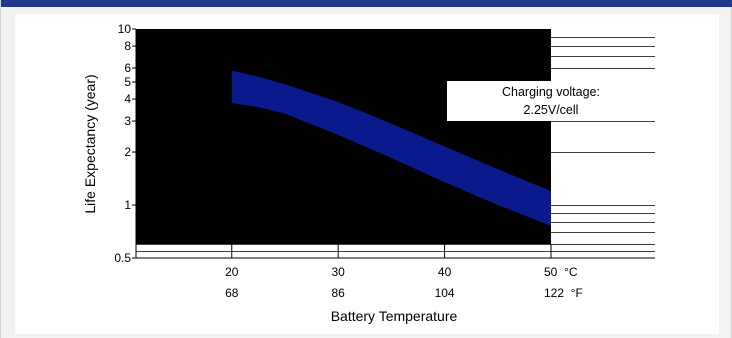  What do you see at coordinates (90, 143) in the screenshot?
I see `y-axis-label: Life Expectancy (year)` at bounding box center [90, 143].